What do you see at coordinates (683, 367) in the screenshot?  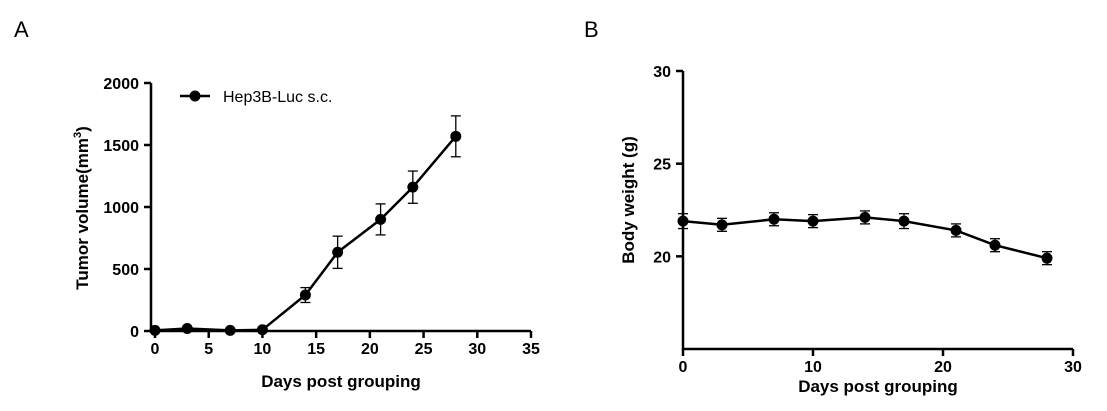 I see `x-tick-label-b: 0` at bounding box center [683, 367].